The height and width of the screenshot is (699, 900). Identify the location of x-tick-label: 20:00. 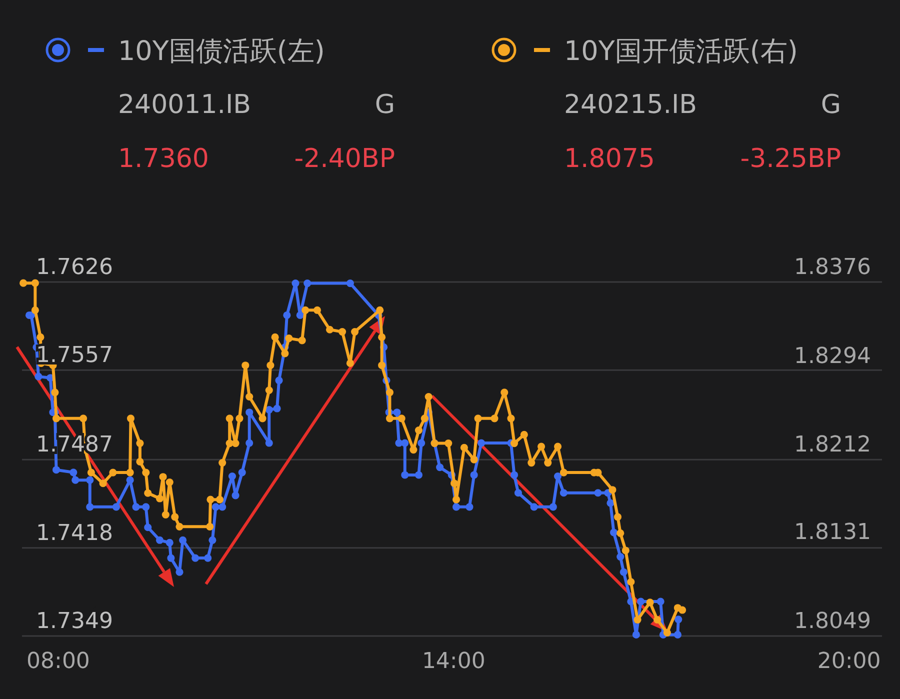
(849, 661).